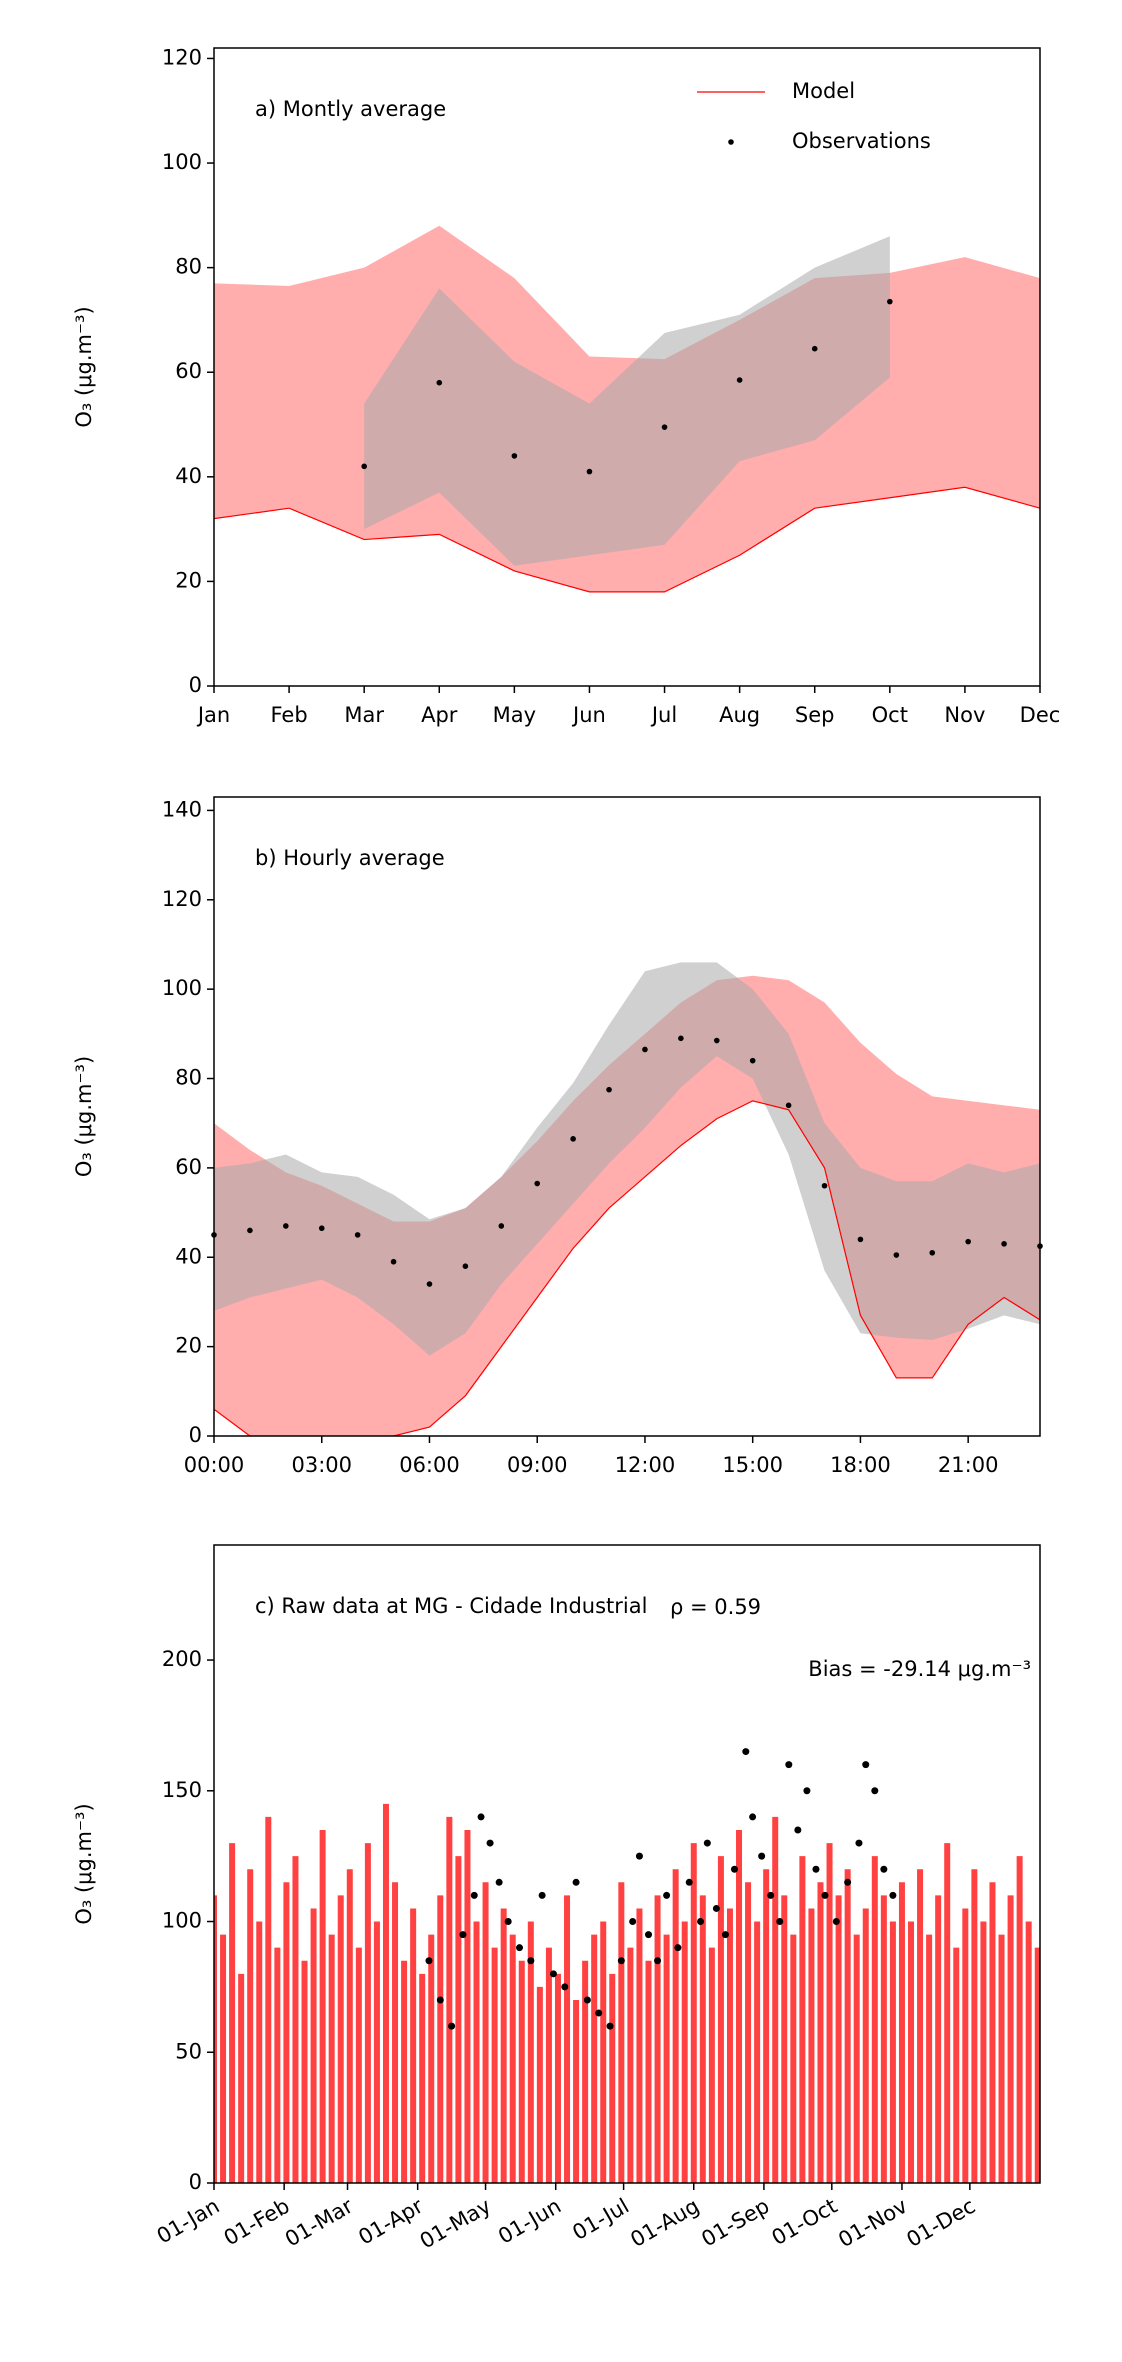 This screenshot has height=2362, width=1122. I want to click on x-tick-label: 01-Mar, so click(319, 2223).